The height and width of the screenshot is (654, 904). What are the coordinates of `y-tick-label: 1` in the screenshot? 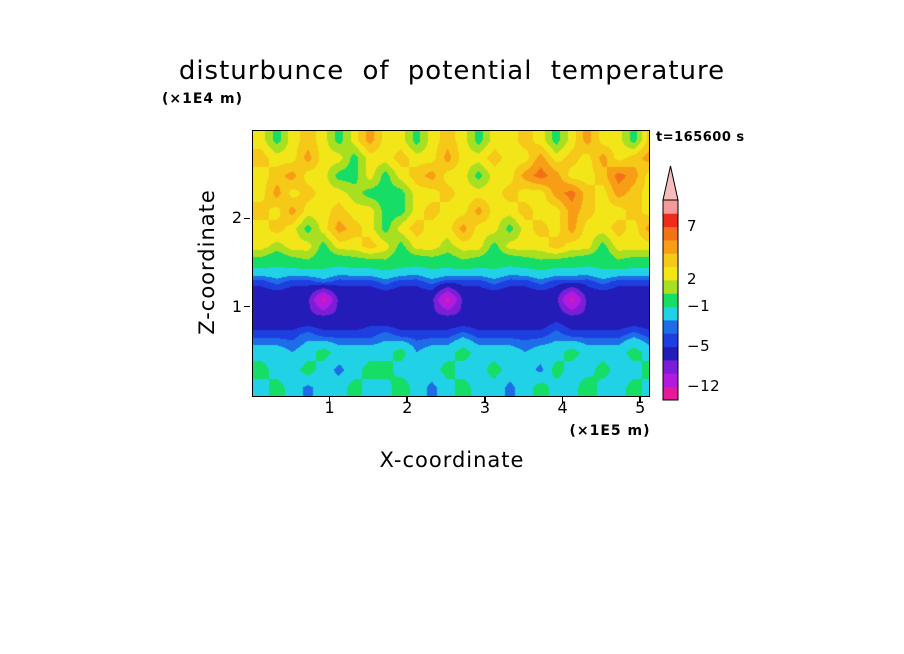 It's located at (236, 306).